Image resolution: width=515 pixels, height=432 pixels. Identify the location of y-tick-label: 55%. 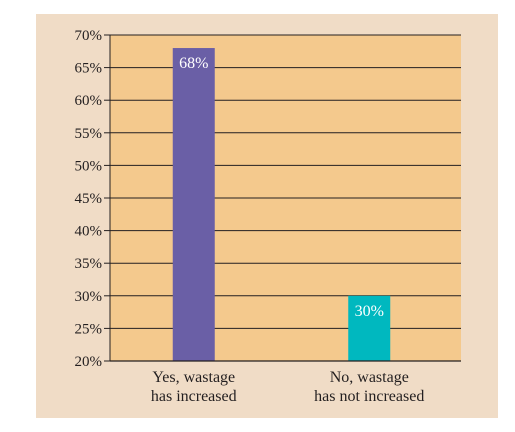
(89, 134).